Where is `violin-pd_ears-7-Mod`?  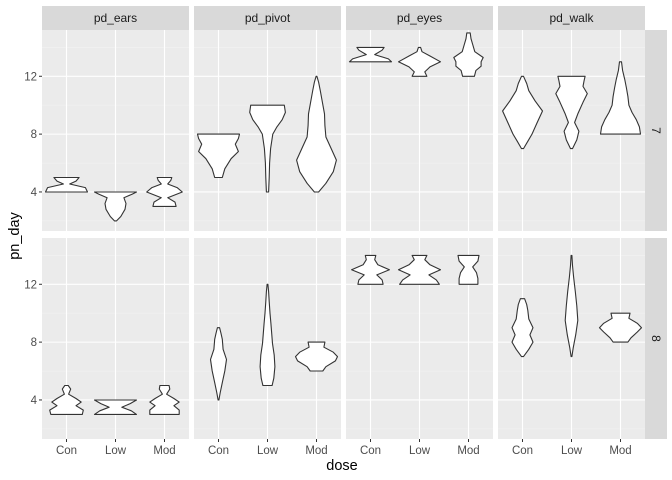 violin-pd_ears-7-Mod is located at coordinates (164, 191).